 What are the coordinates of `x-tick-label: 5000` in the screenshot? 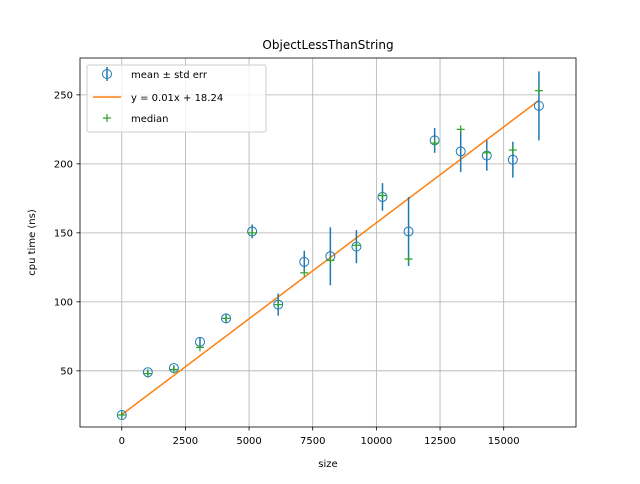 It's located at (248, 441).